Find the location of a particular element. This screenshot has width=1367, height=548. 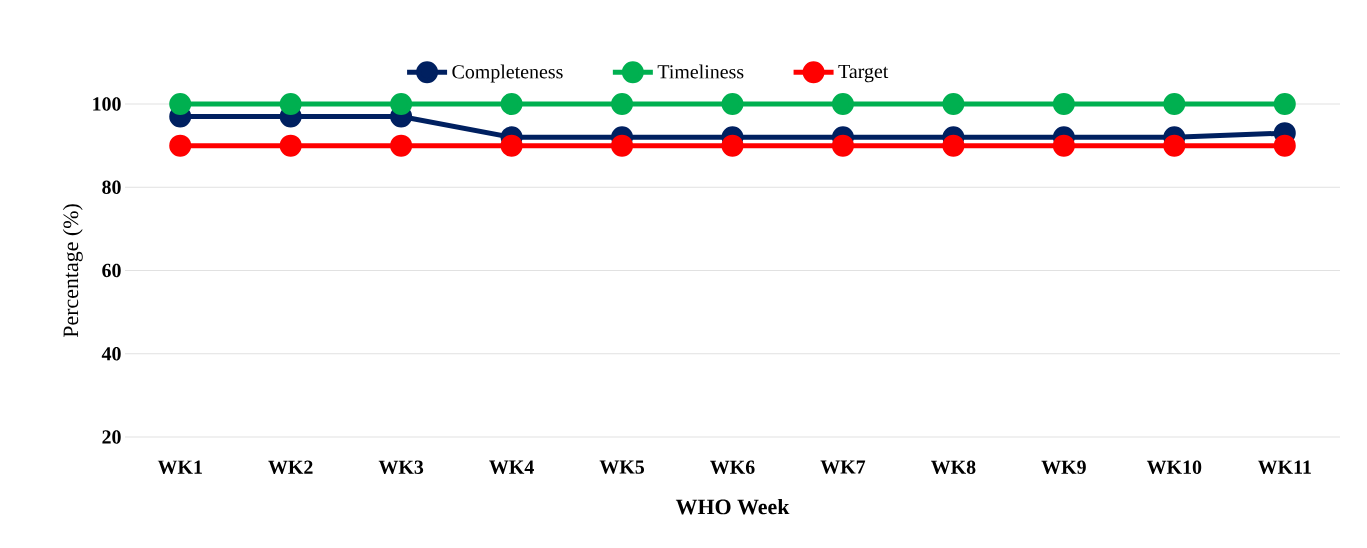

y-tick-label: 40 is located at coordinates (111, 354).